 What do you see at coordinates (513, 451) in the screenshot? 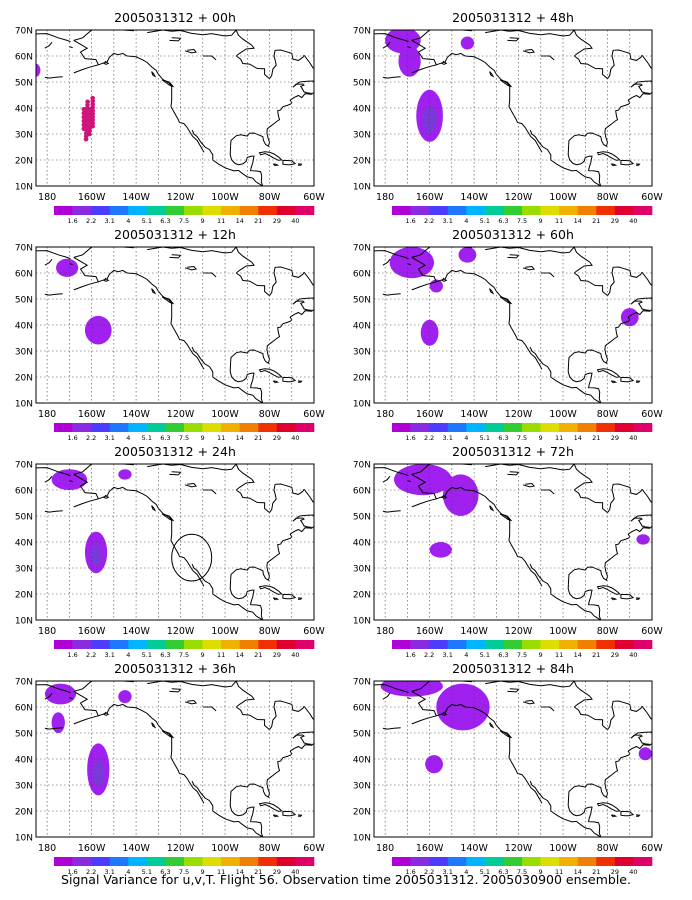
I see `panel-title: 2005031312 + 72h` at bounding box center [513, 451].